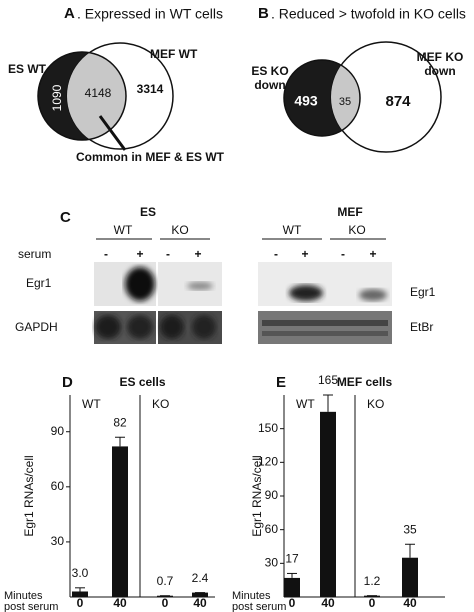 Image resolution: width=474 pixels, height=612 pixels. What do you see at coordinates (112, 133) in the screenshot?
I see `callout-line` at bounding box center [112, 133].